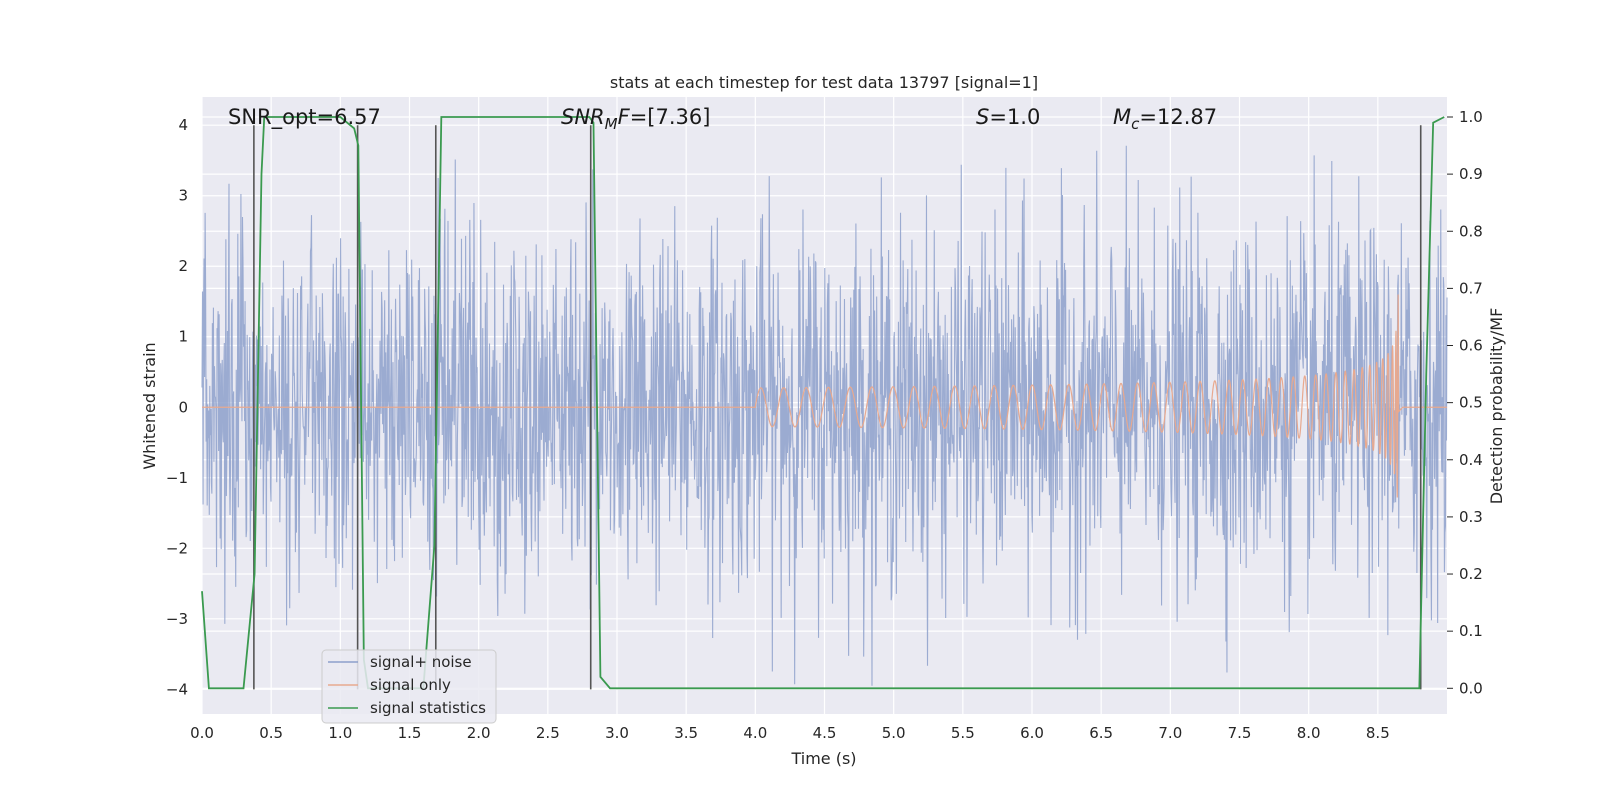 This screenshot has height=800, width=1600. What do you see at coordinates (1471, 174) in the screenshot?
I see `y2-tick-label: 0.9` at bounding box center [1471, 174].